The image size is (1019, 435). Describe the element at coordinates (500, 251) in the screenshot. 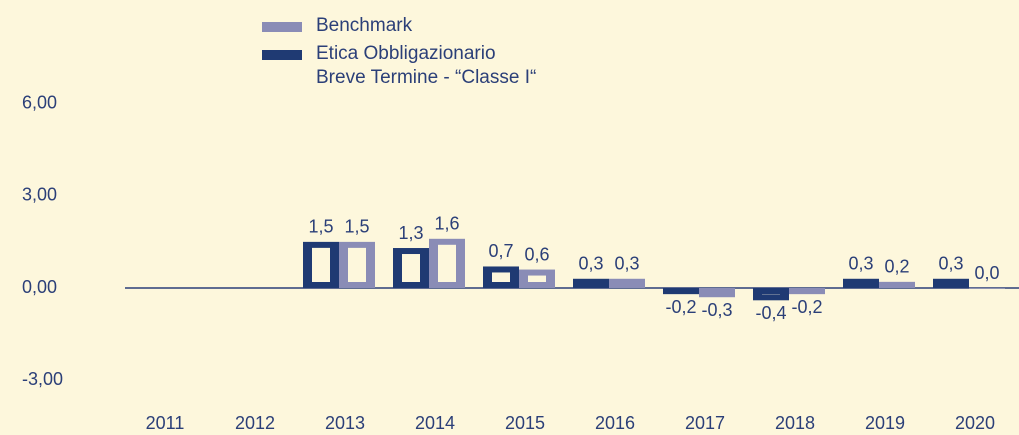

I see `data-label: 0,7` at that location.